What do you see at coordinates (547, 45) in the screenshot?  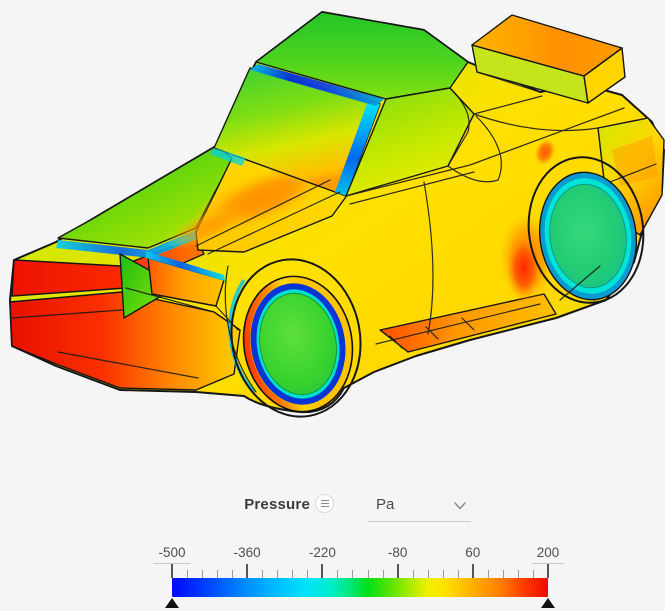 I see `car-spoiler-top` at bounding box center [547, 45].